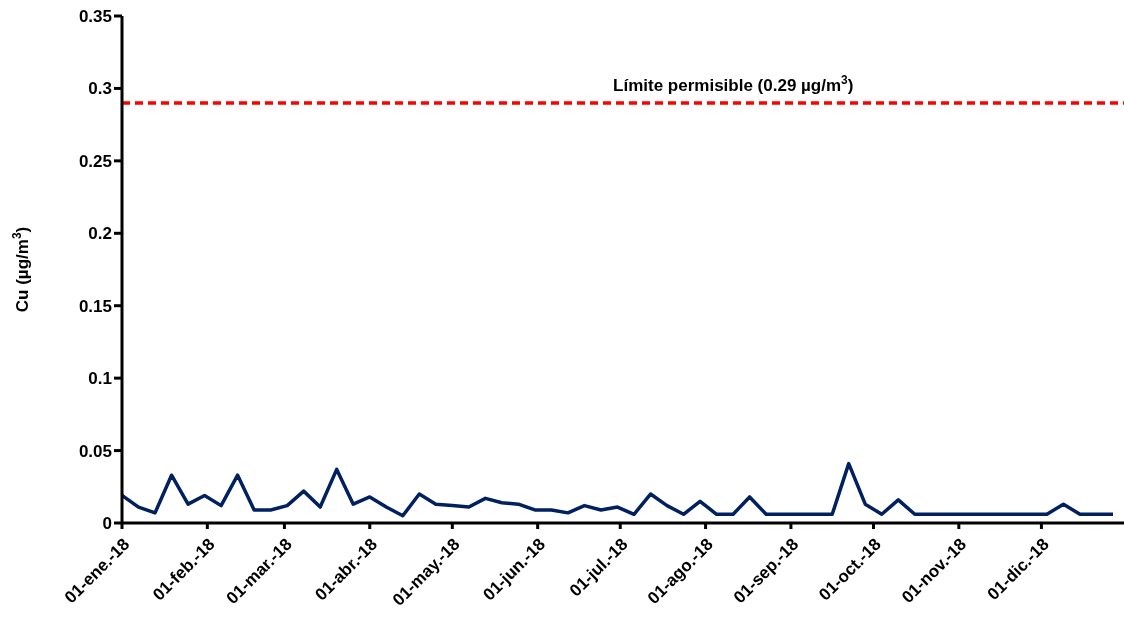 The image size is (1124, 639). Describe the element at coordinates (100, 379) in the screenshot. I see `y-tick-label: 0.1` at that location.